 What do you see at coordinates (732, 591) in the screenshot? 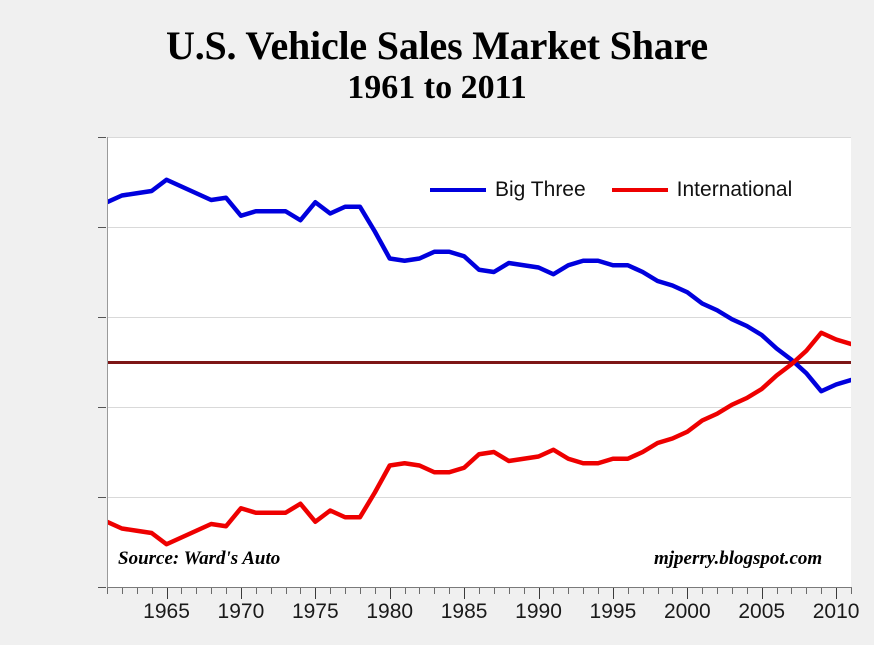
I see `x-tick-mark-2003` at bounding box center [732, 591].